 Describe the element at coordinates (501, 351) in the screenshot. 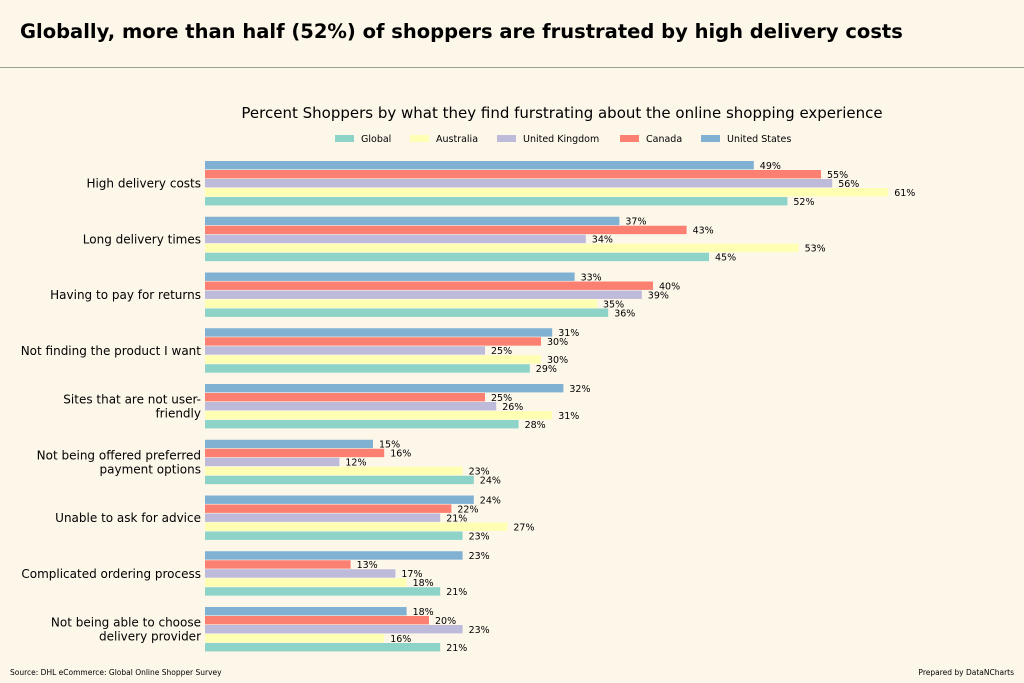

I see `data-label-united-kingdom-3: 25%` at that location.